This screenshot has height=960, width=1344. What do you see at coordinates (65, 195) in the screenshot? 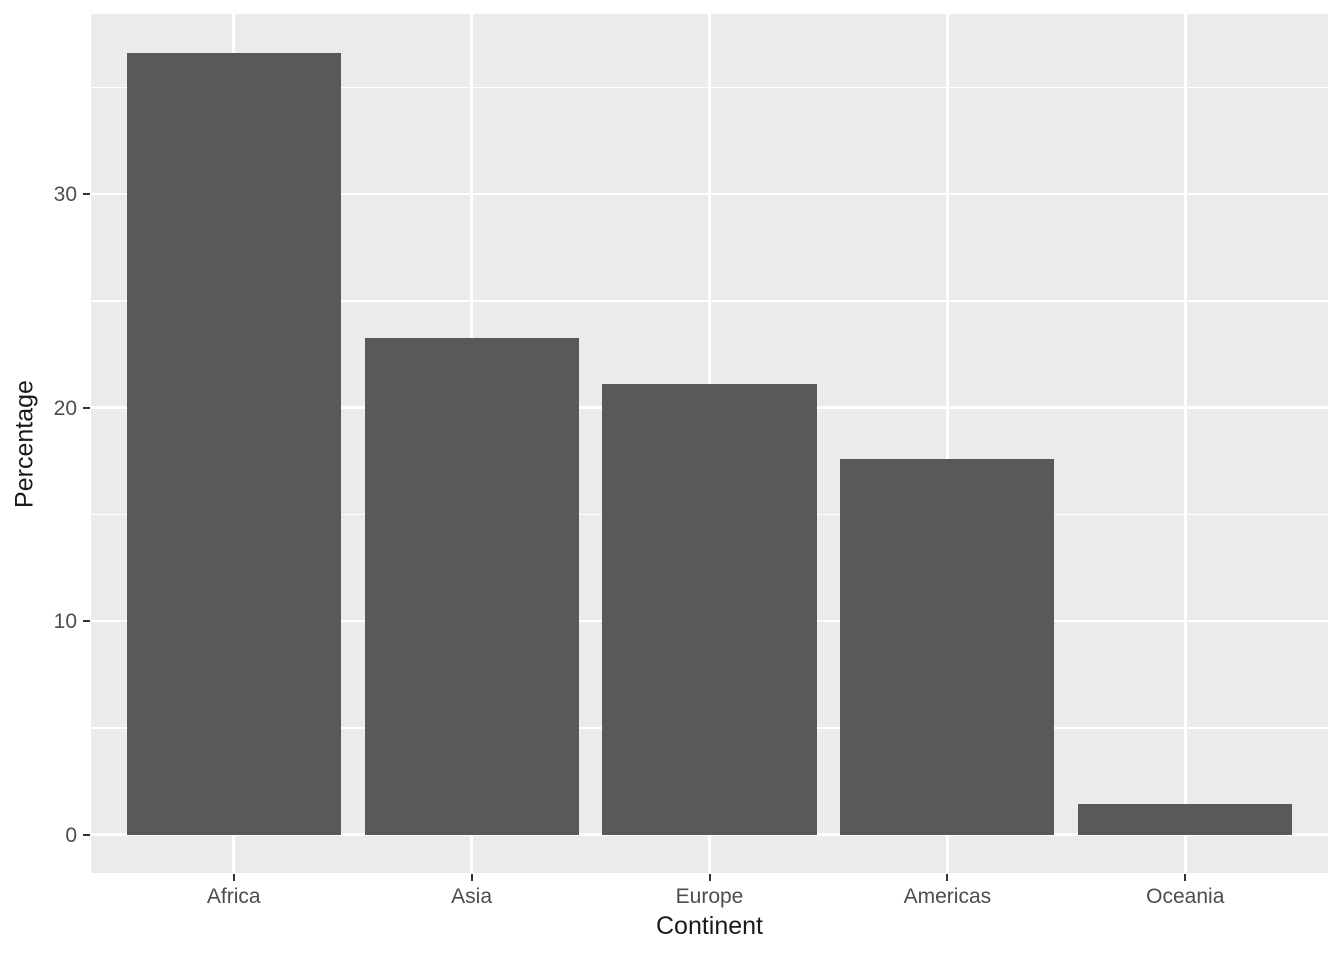
I see `y-tick-label-30: 30` at bounding box center [65, 195].